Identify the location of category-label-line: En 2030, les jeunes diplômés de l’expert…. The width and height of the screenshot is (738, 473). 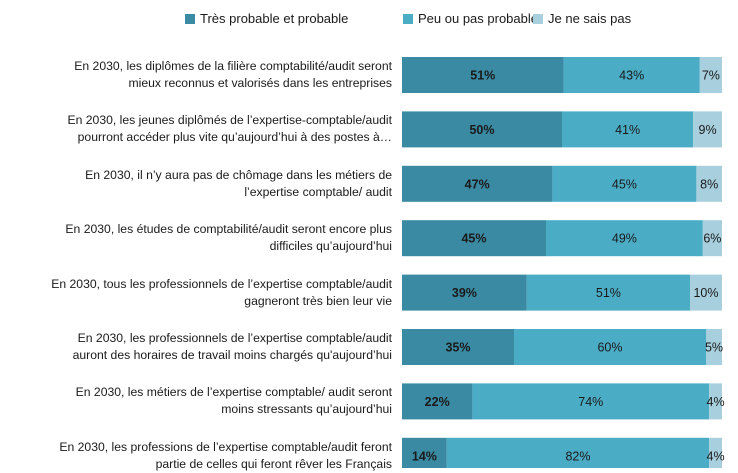
(229, 120).